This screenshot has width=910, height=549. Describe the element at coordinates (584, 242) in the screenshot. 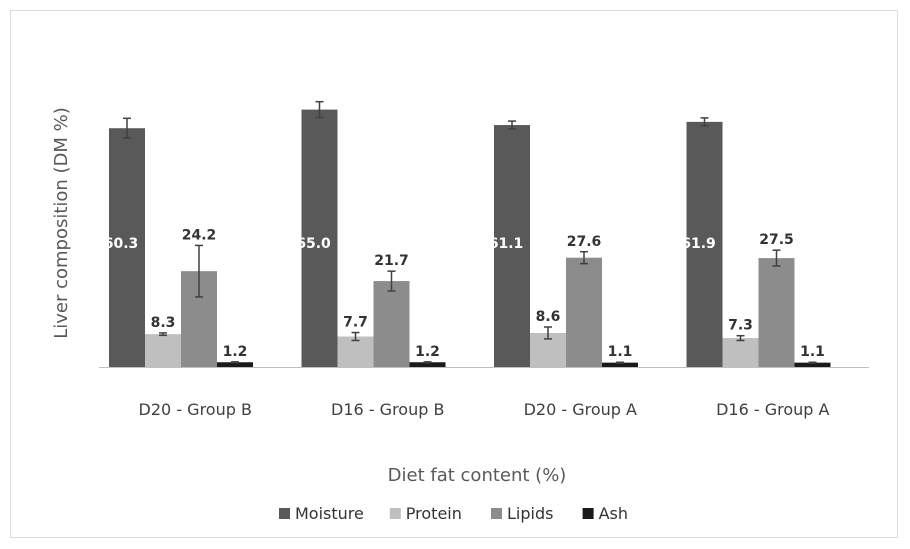

I see `data-label-lipids-3: 27.6` at that location.